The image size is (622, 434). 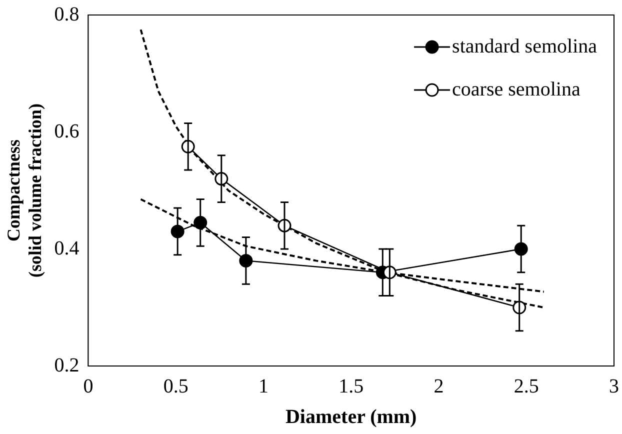 I want to click on y-axis-title: Compactness (solid volume fraction), so click(x=24, y=191).